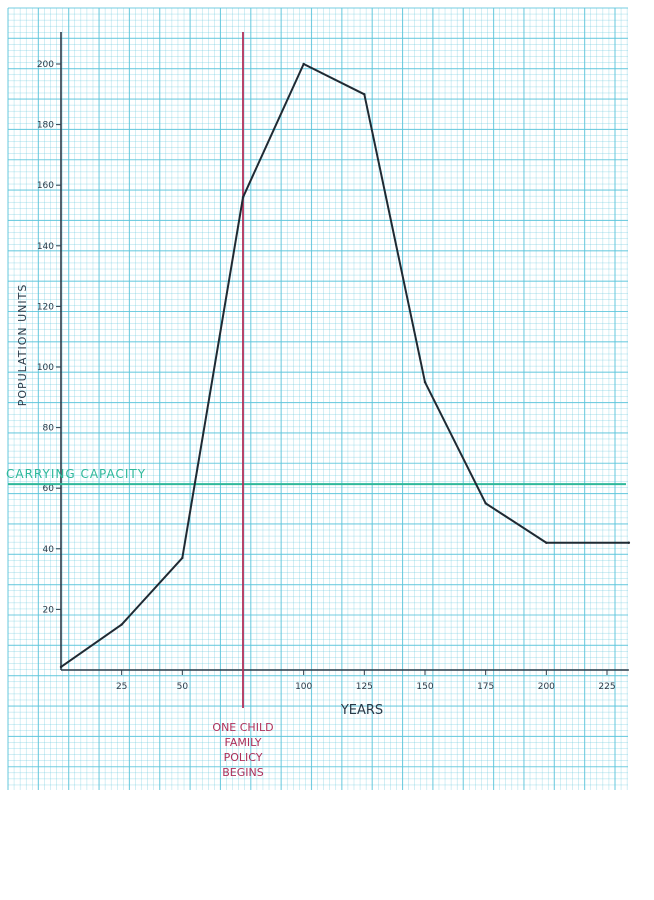 This screenshot has height=900, width=654. Describe the element at coordinates (45, 126) in the screenshot. I see `y-tick-label: 180` at that location.